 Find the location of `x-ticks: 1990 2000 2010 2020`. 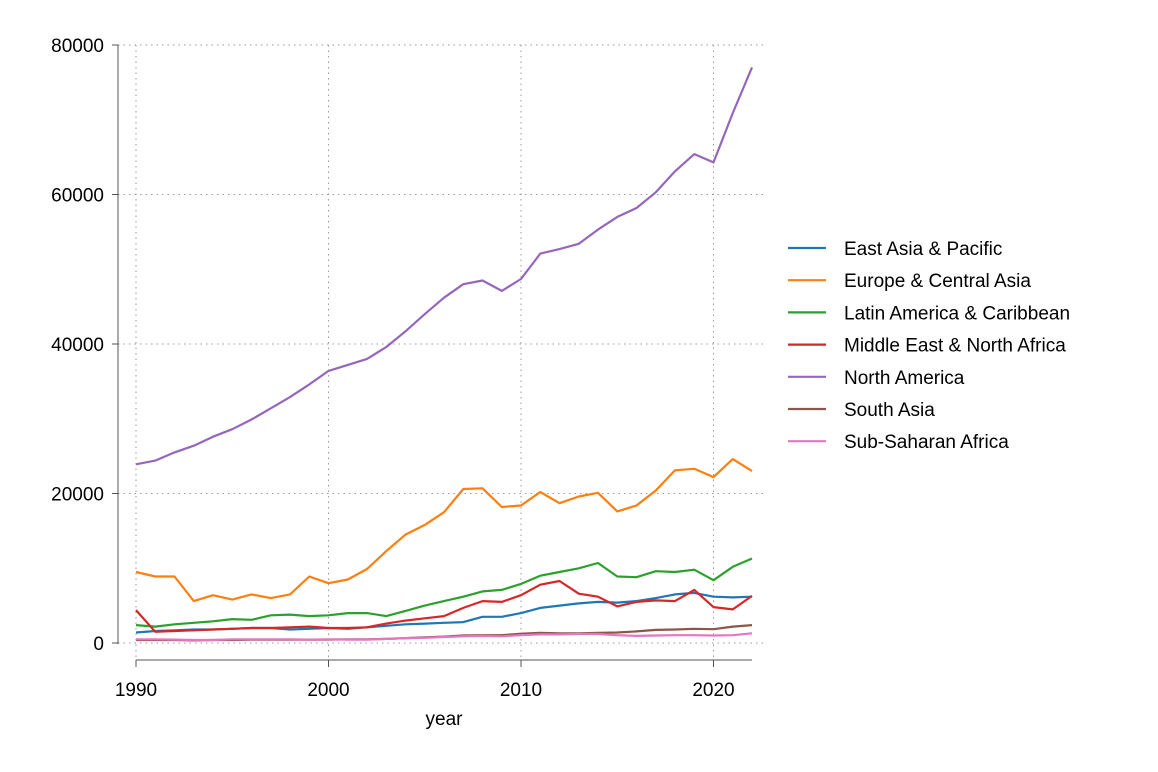

x-ticks: 1990 2000 2010 2020 is located at coordinates (425, 680).